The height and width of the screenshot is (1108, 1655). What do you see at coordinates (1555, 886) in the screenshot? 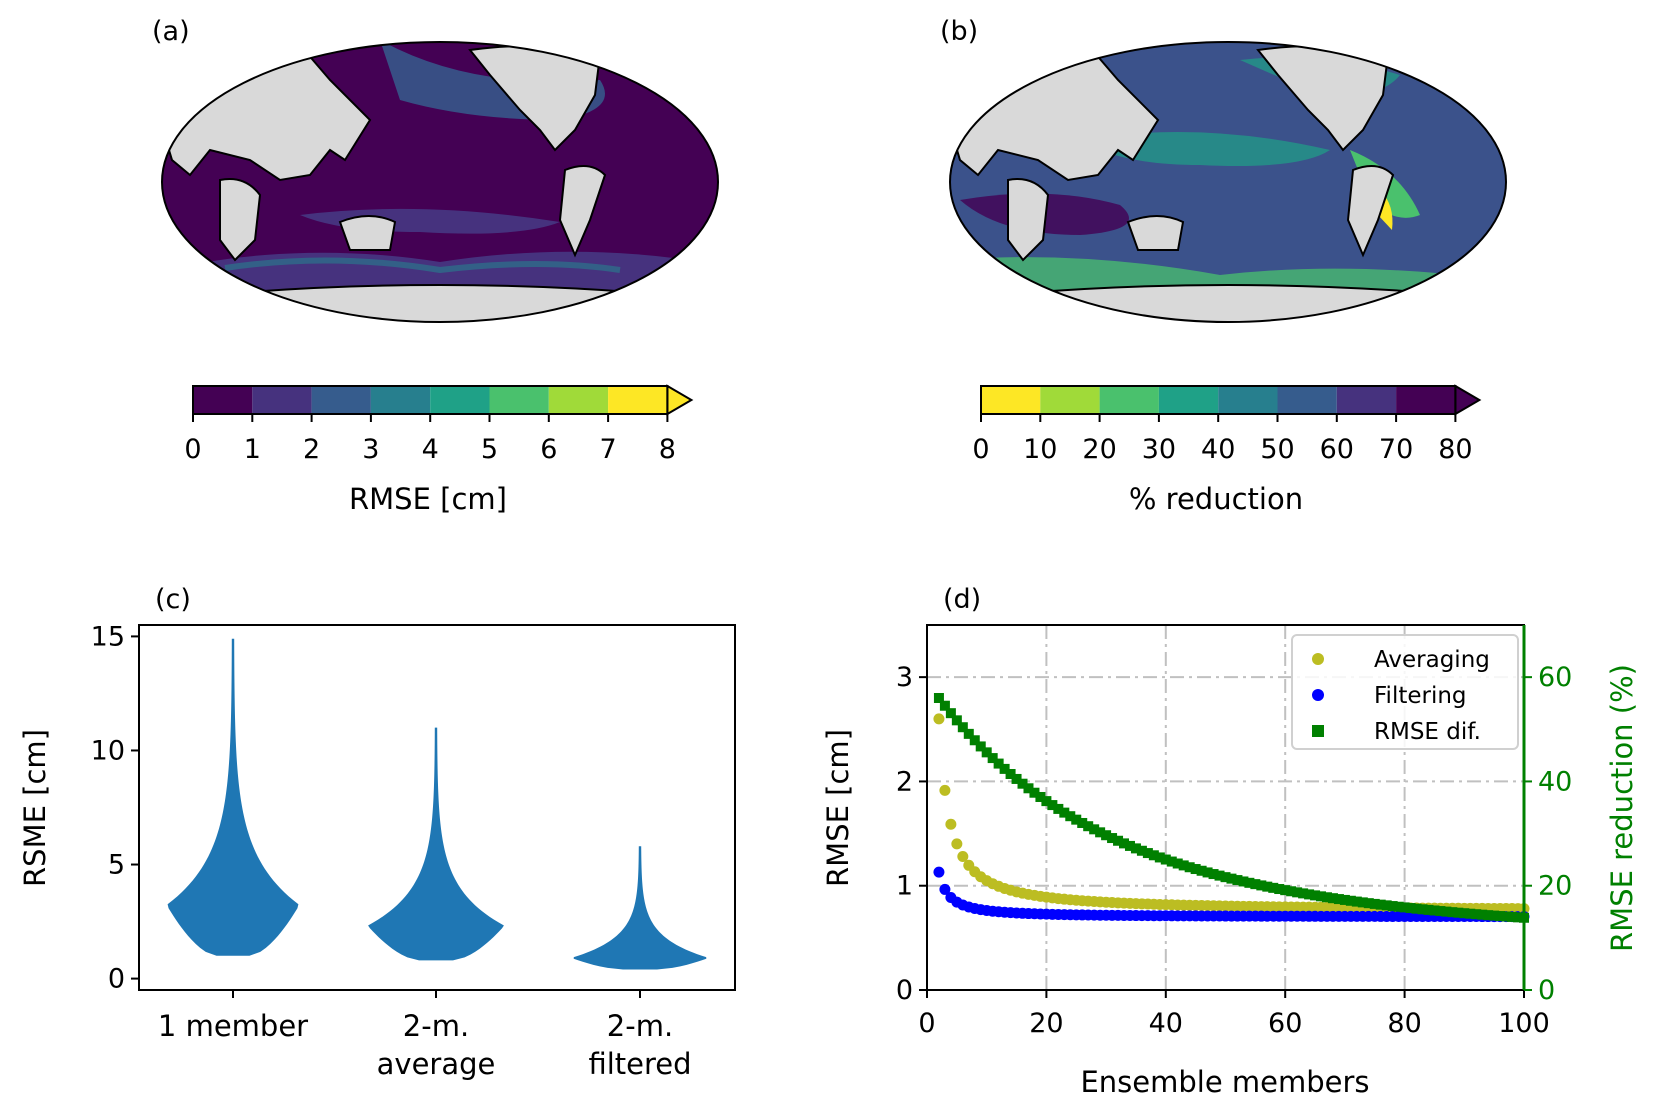
I see `scatter-y2tick-label: 20` at bounding box center [1555, 886].